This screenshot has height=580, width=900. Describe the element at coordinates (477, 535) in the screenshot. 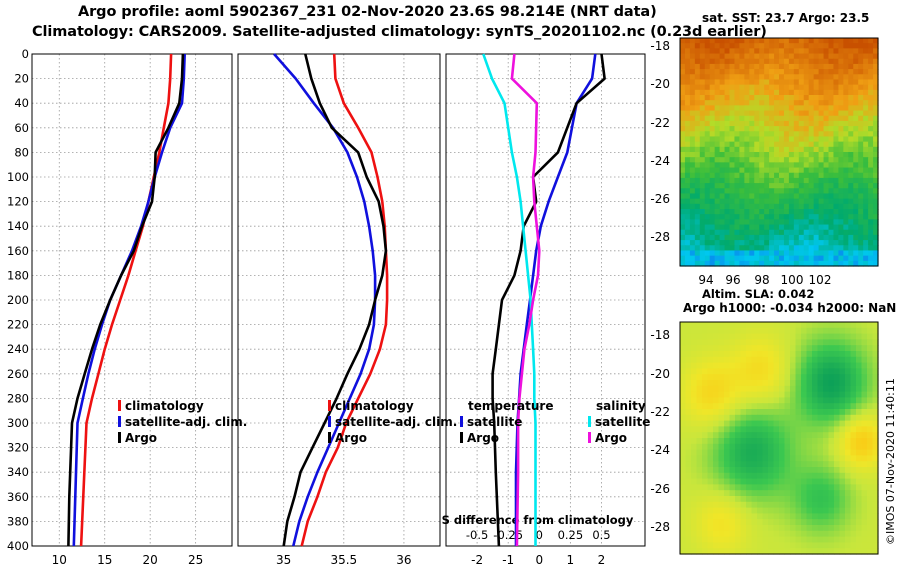

I see `s-diff-tick-label: -0.5` at that location.